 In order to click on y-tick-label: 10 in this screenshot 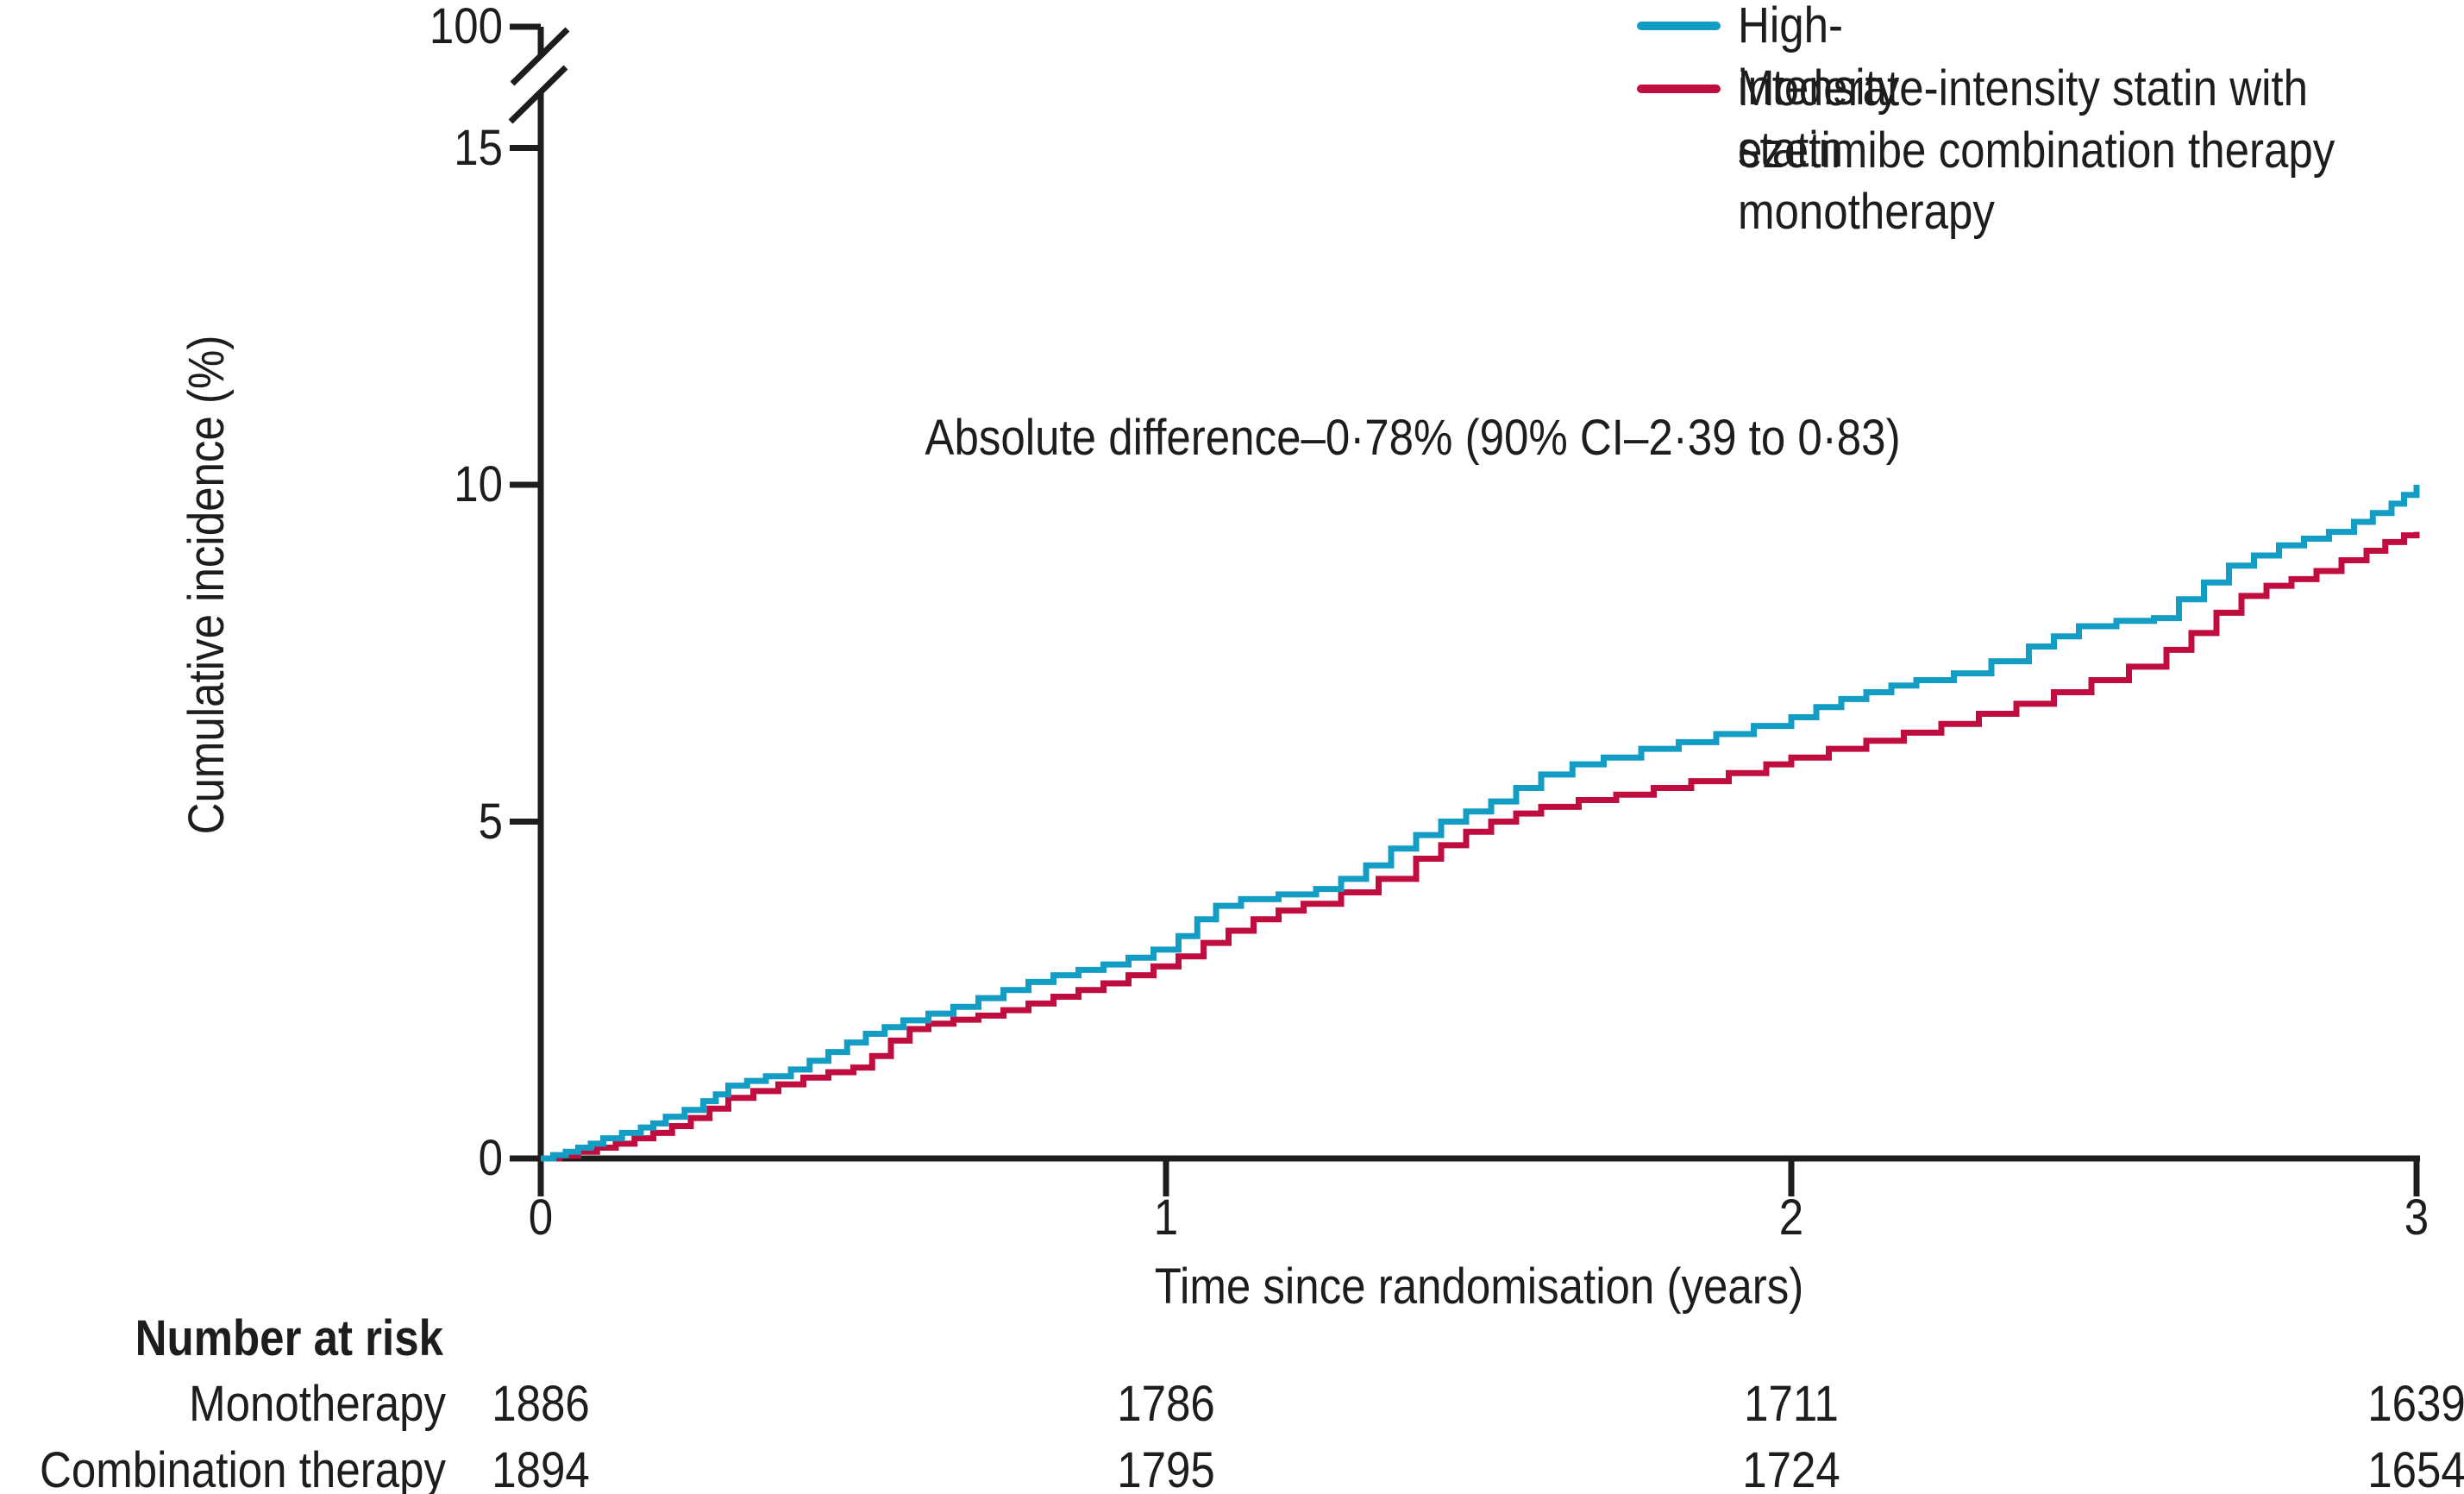, I will do `click(479, 484)`.